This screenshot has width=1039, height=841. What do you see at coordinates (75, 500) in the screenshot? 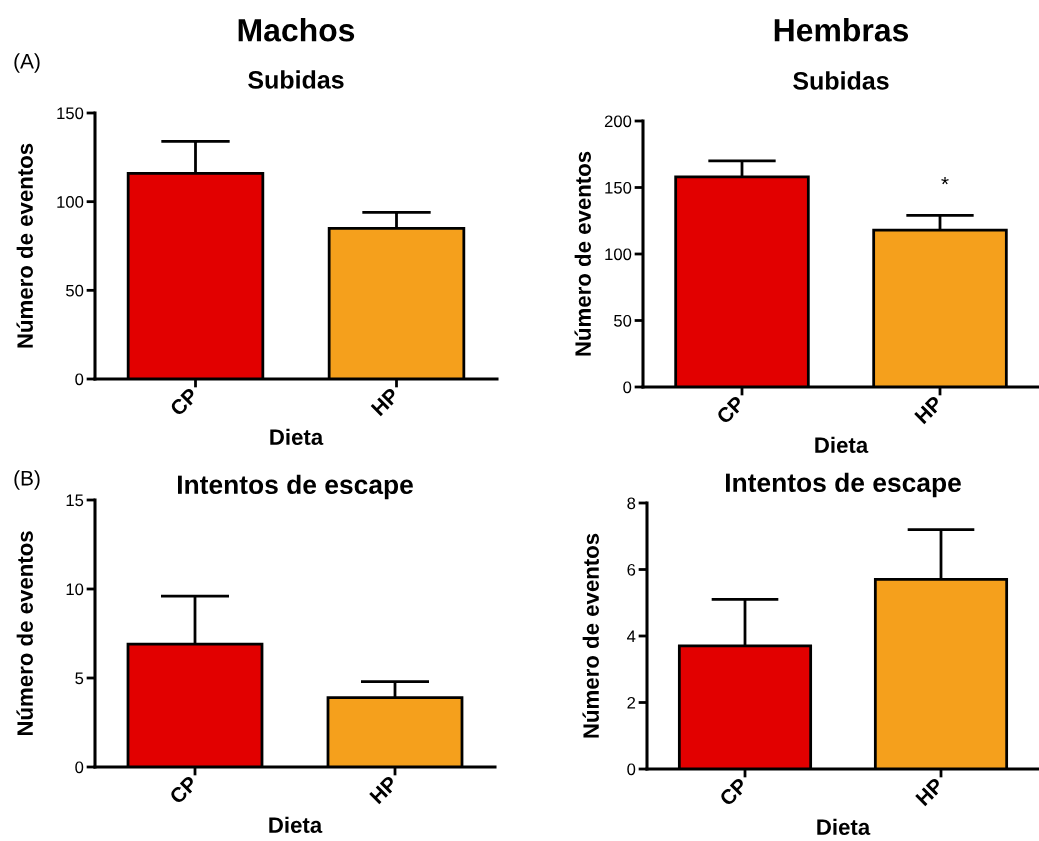
I see `y-tick-label: 15` at bounding box center [75, 500].